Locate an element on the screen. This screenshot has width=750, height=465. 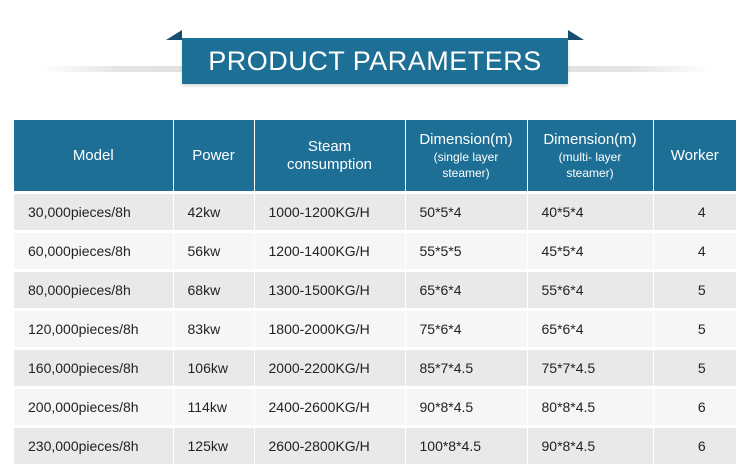
cell-dimension-multi: 75*7*4.5 is located at coordinates (590, 367).